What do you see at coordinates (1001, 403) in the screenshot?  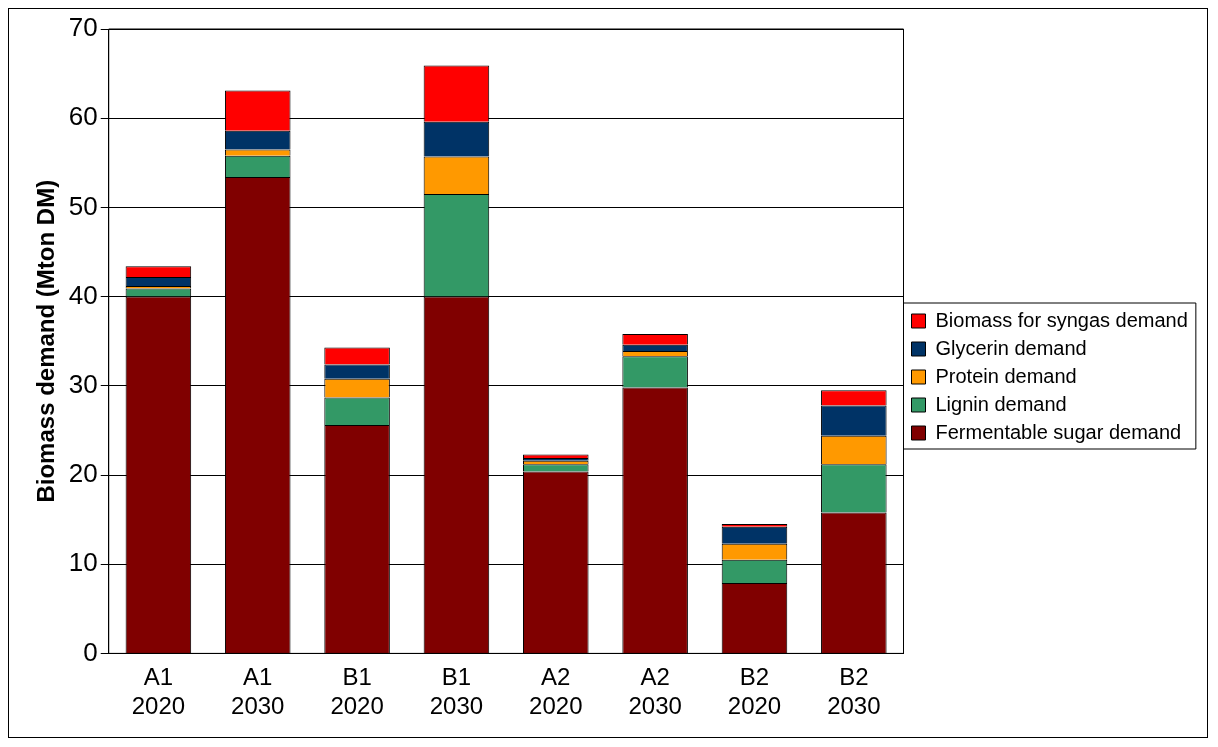 I see `legend-label: Lignin demand` at bounding box center [1001, 403].